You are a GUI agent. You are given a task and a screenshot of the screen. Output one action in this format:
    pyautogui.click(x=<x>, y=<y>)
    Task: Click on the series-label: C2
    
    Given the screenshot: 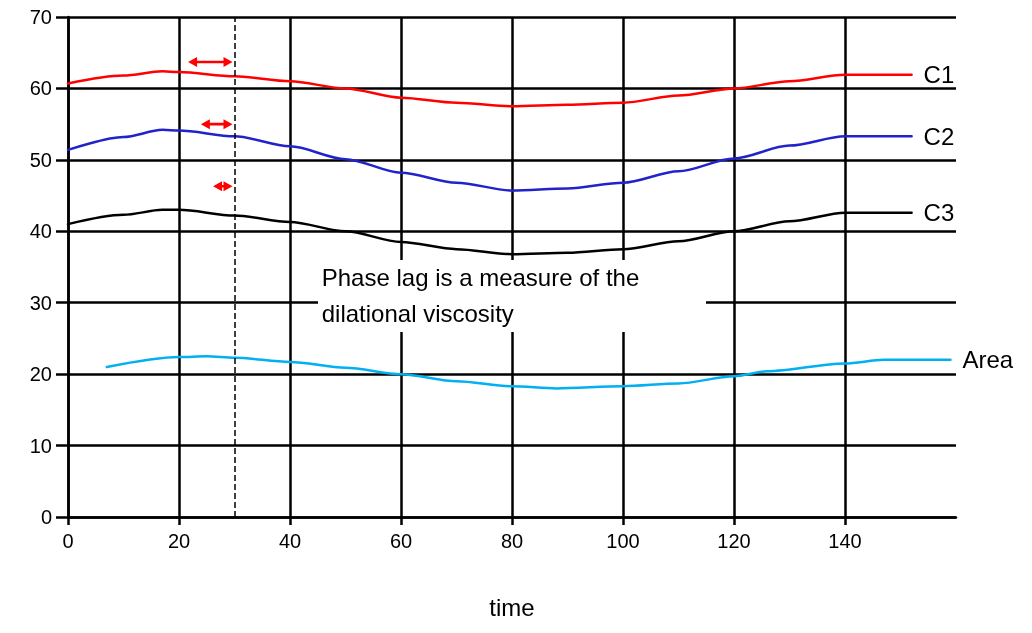 What is the action you would take?
    pyautogui.click(x=939, y=136)
    